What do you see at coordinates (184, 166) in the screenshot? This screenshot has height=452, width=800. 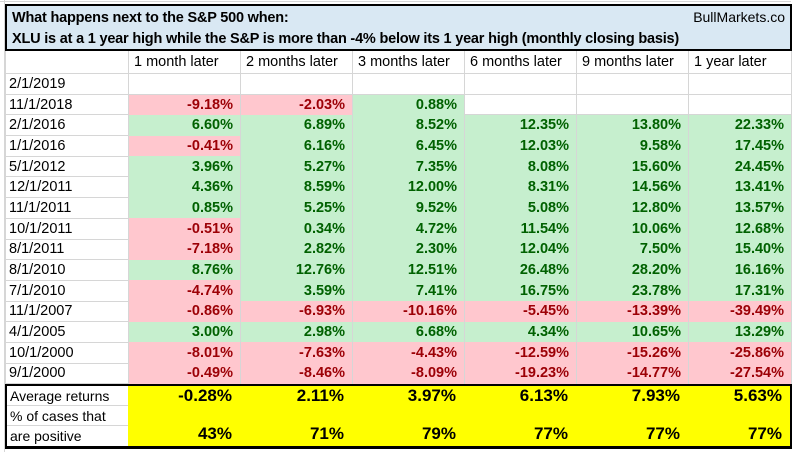 I see `value-cell: 3.96%` at bounding box center [184, 166].